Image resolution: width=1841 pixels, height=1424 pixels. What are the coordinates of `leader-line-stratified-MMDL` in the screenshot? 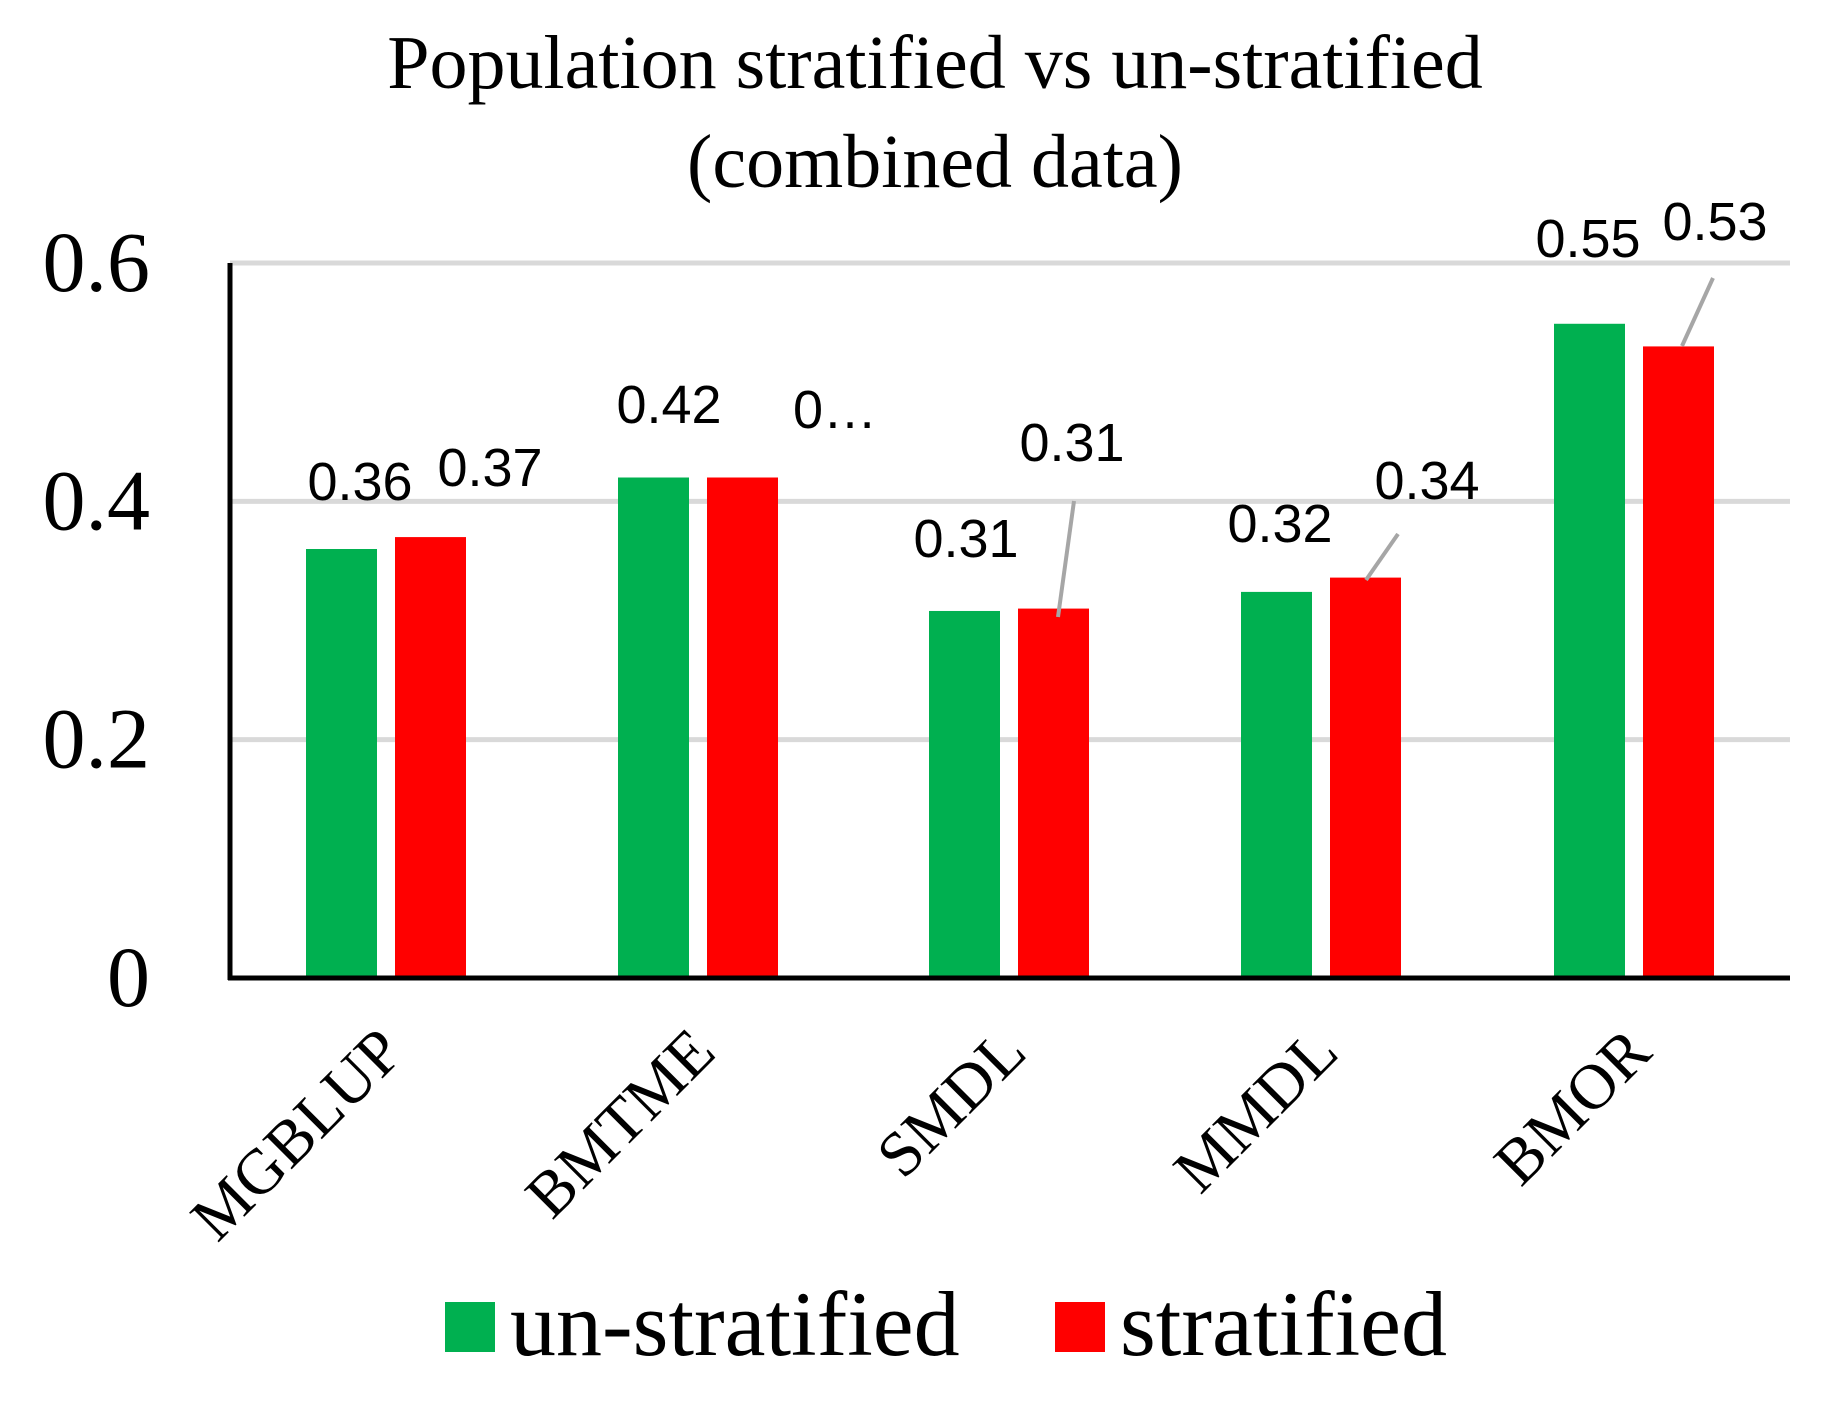 It's located at (1382, 557).